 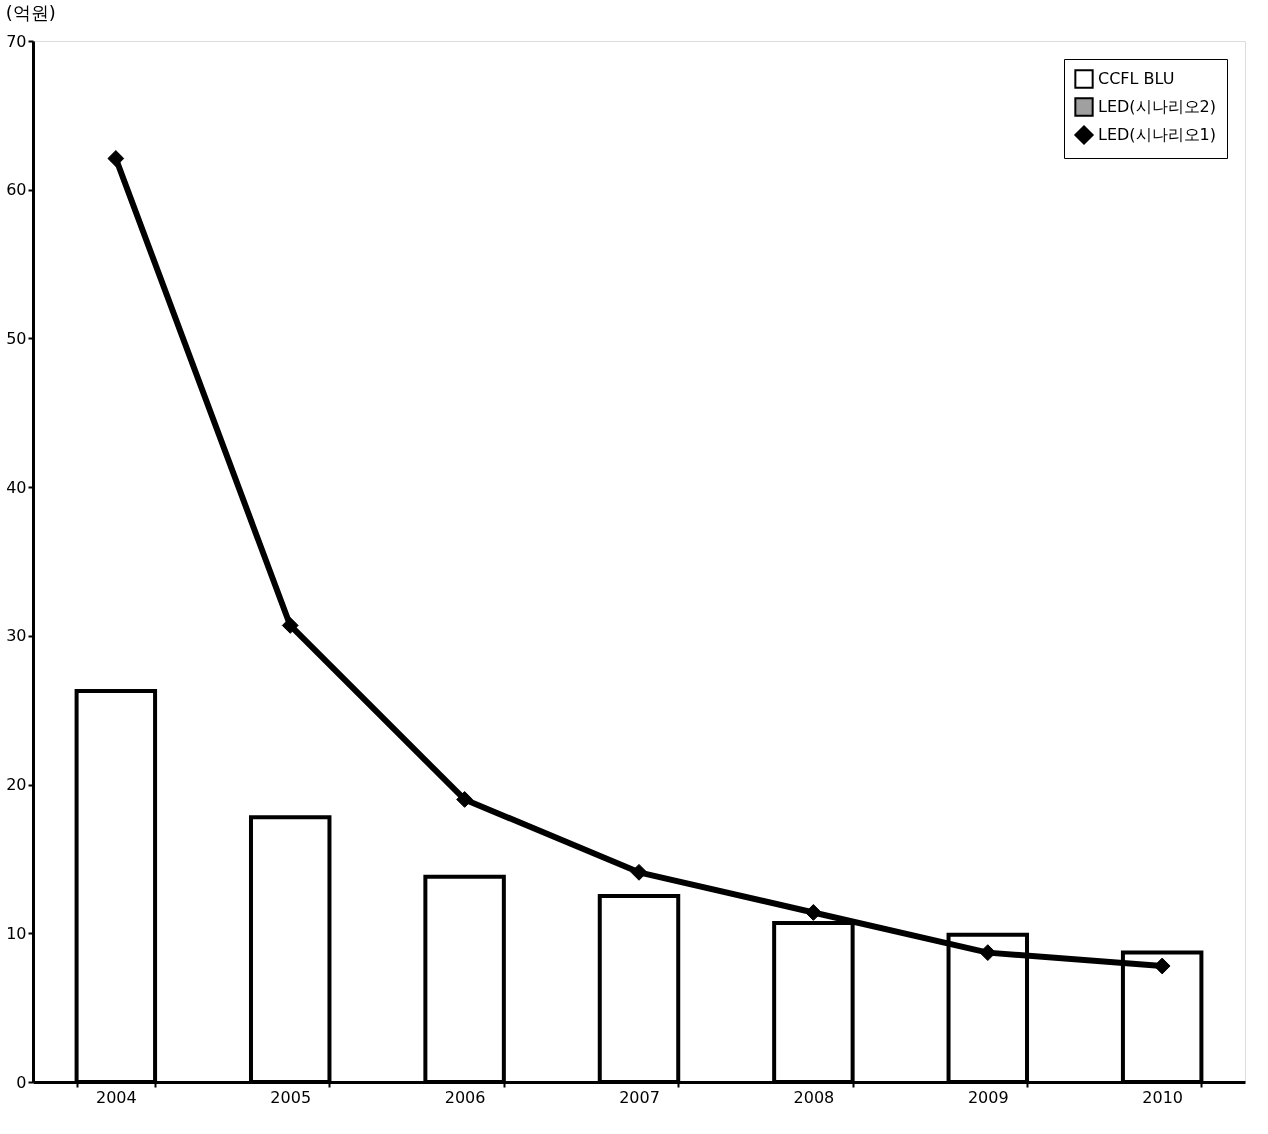 I want to click on legend-label: CCFL BLU, so click(x=1136, y=78).